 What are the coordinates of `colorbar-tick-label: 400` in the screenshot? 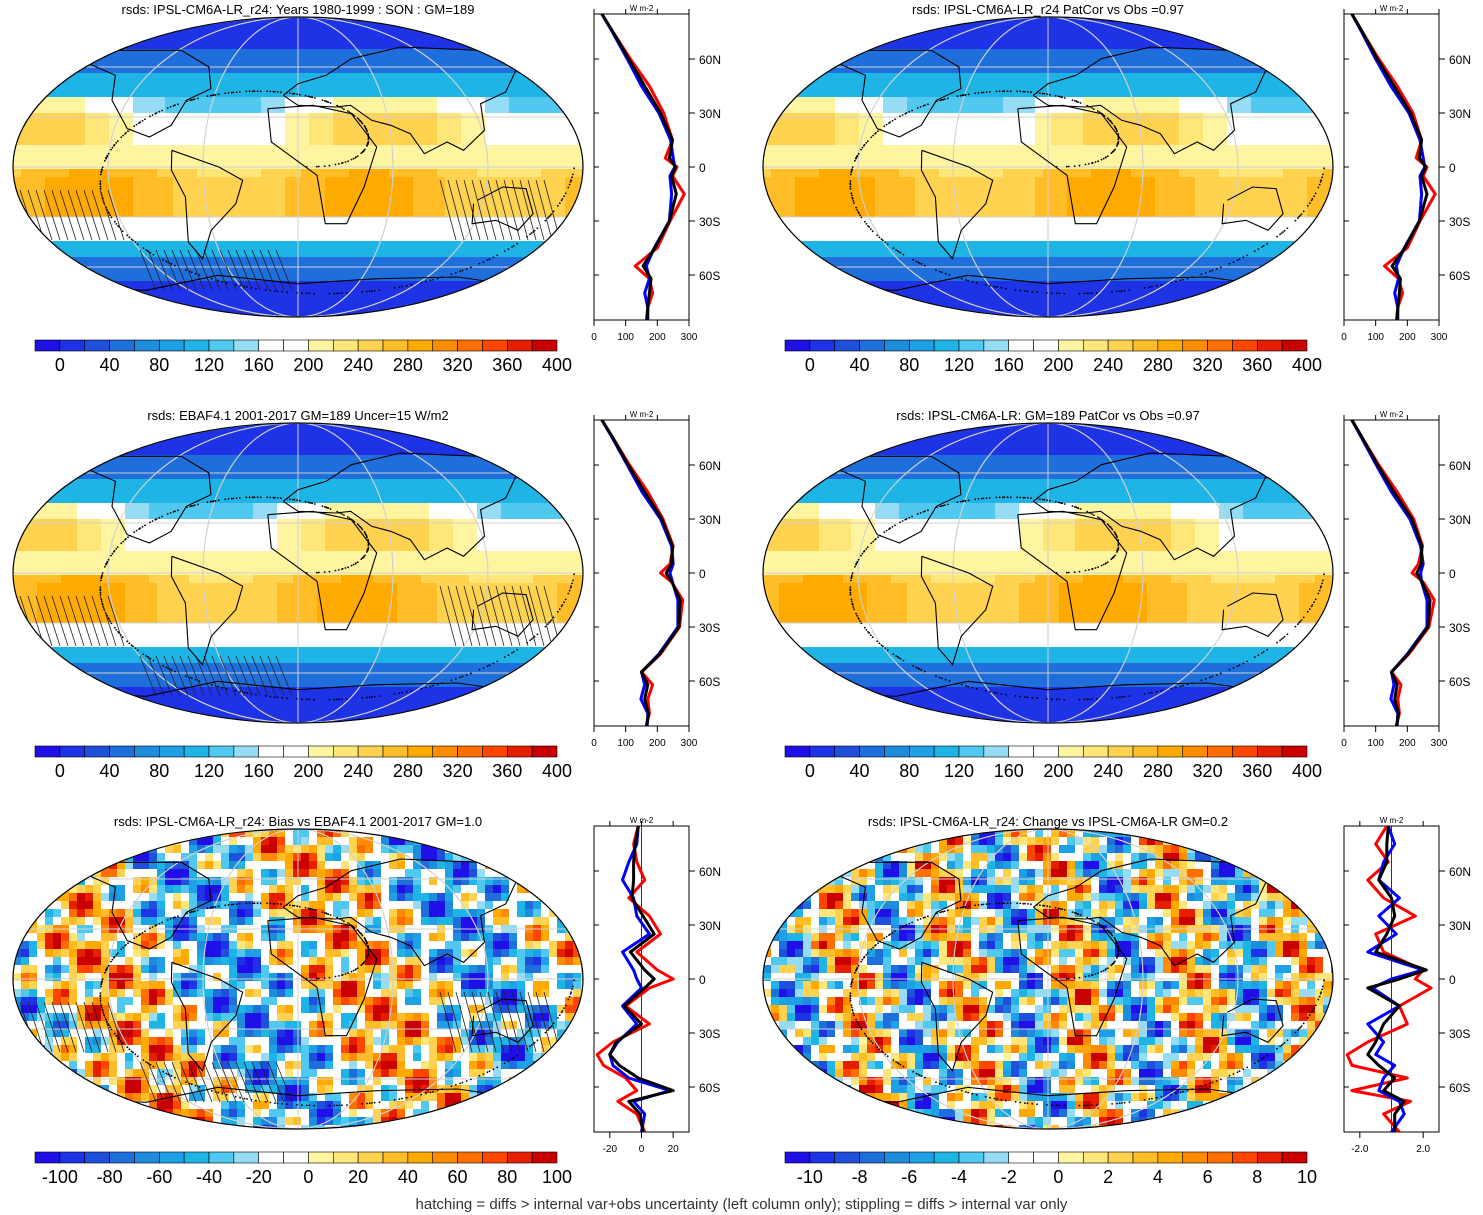 It's located at (1307, 771).